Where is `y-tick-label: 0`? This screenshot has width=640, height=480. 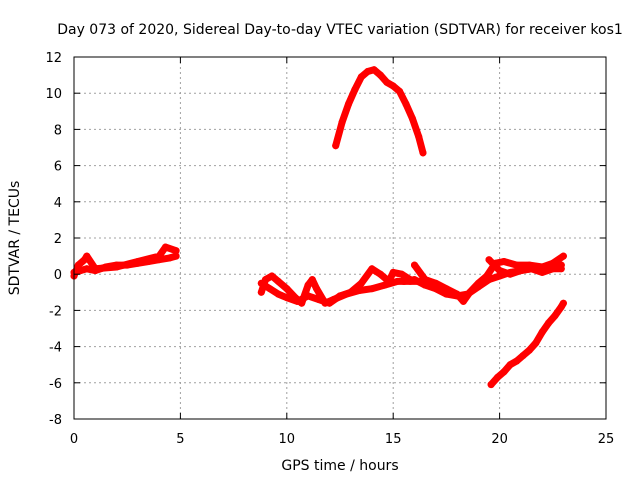
y-tick-label: 0 is located at coordinates (58, 275).